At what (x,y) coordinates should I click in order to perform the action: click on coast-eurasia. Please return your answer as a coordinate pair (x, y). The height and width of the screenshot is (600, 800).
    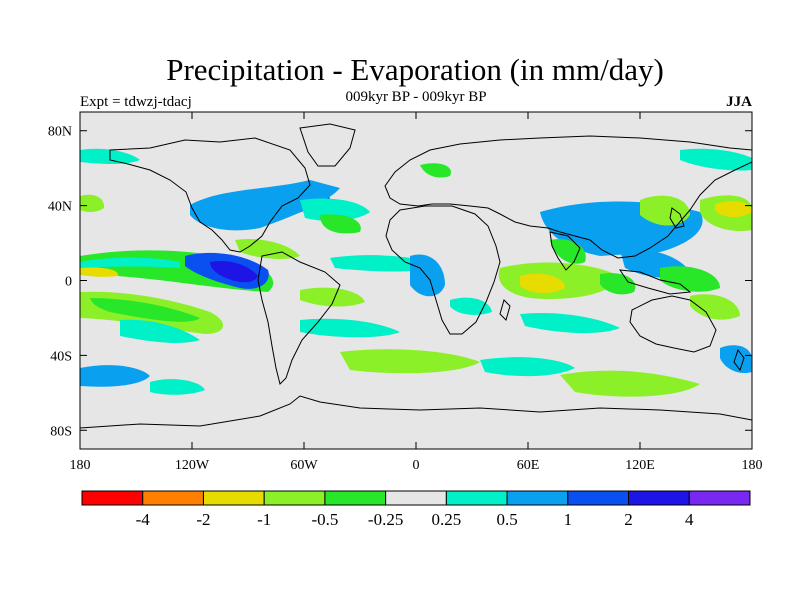
    Looking at the image, I should click on (568, 197).